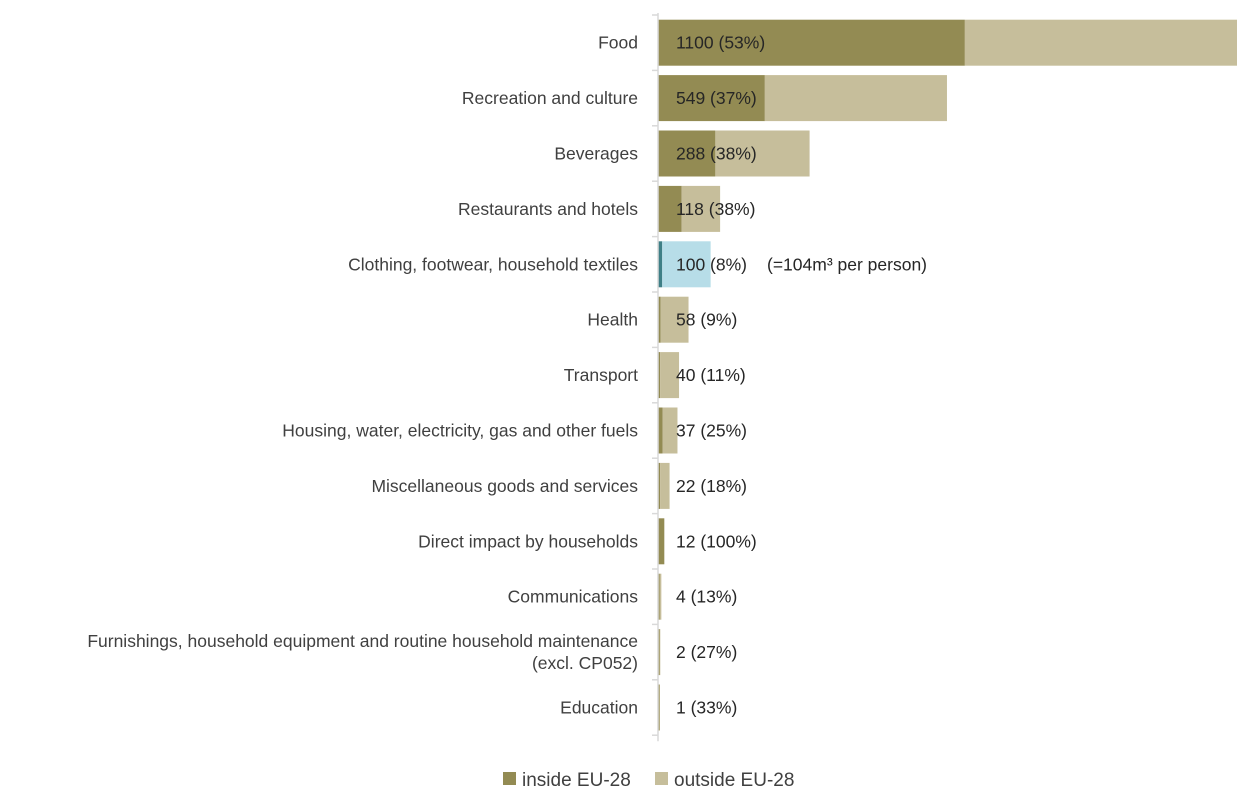  Describe the element at coordinates (618, 43) in the screenshot. I see `category-label: Food` at that location.